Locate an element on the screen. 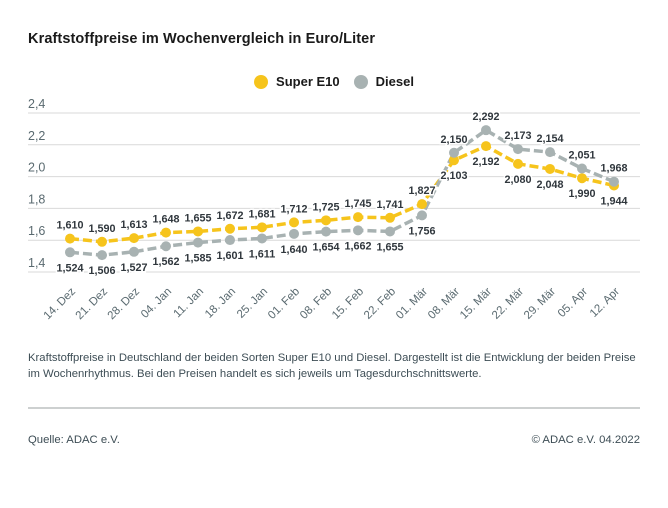 This screenshot has height=508, width=668. legend: Super E10 Diesel is located at coordinates (334, 81).